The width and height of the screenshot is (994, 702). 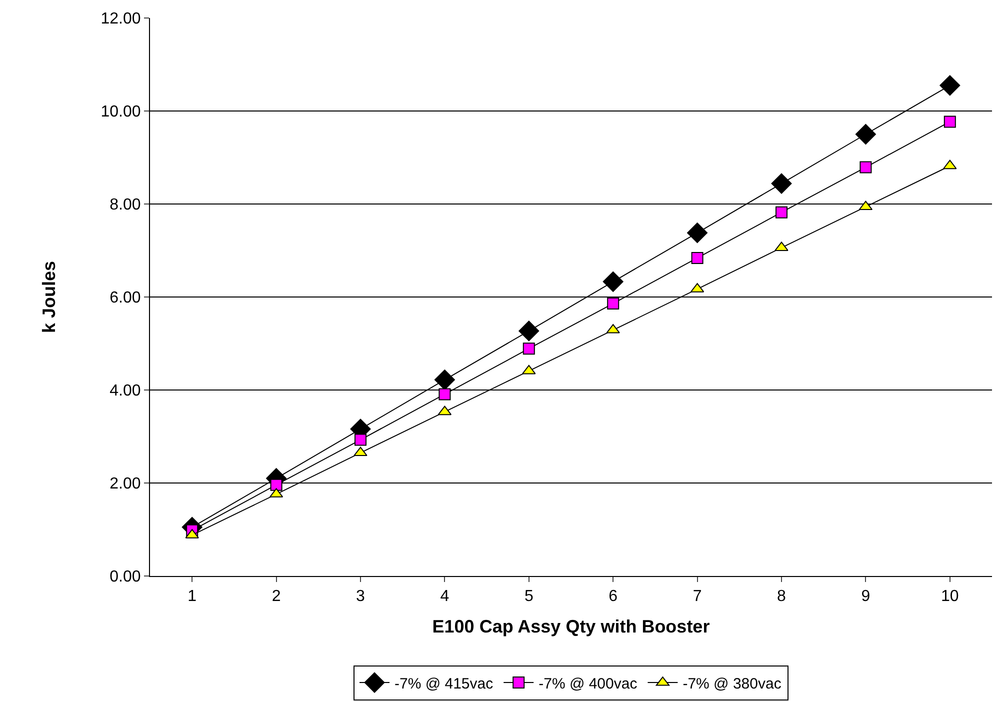 What do you see at coordinates (125, 577) in the screenshot?
I see `y-tick-label: 0.00` at bounding box center [125, 577].